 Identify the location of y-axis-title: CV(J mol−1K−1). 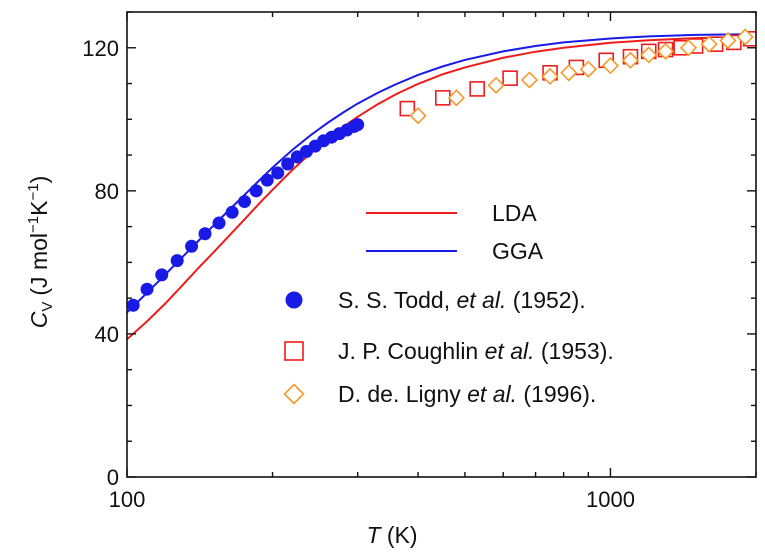
(40, 252).